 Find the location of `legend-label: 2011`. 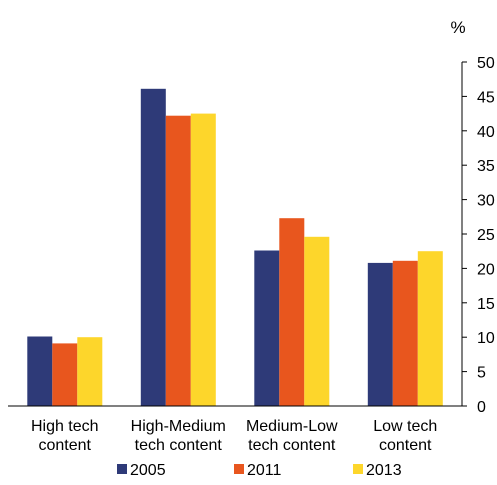

legend-label: 2011 is located at coordinates (264, 470).